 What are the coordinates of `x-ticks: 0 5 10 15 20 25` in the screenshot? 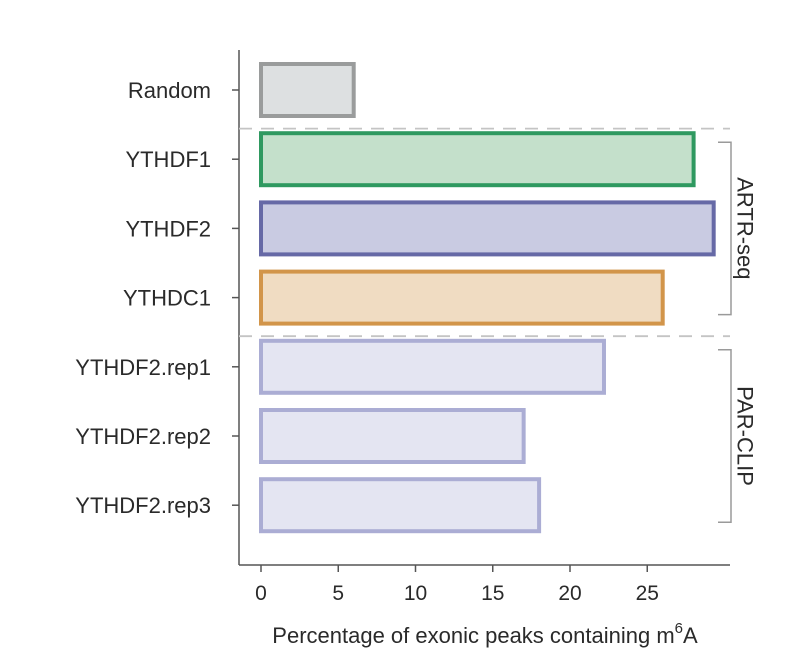 It's located at (457, 585).